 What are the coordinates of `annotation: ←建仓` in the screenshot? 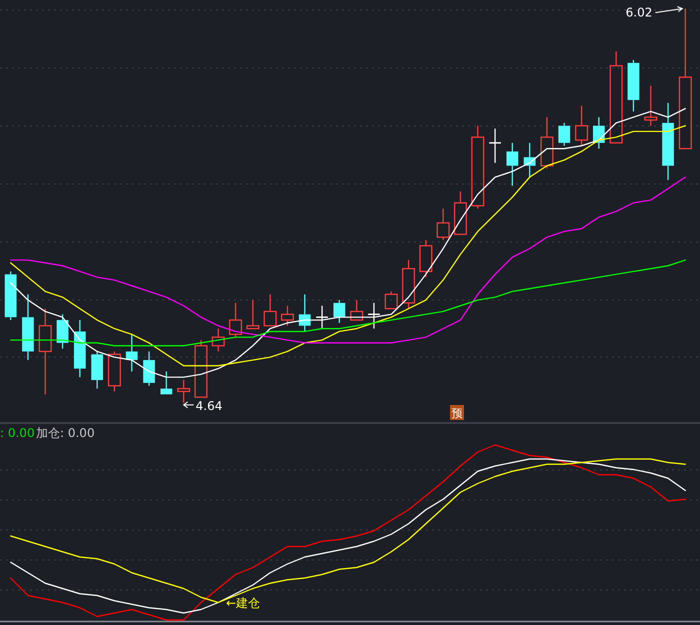 It's located at (243, 603).